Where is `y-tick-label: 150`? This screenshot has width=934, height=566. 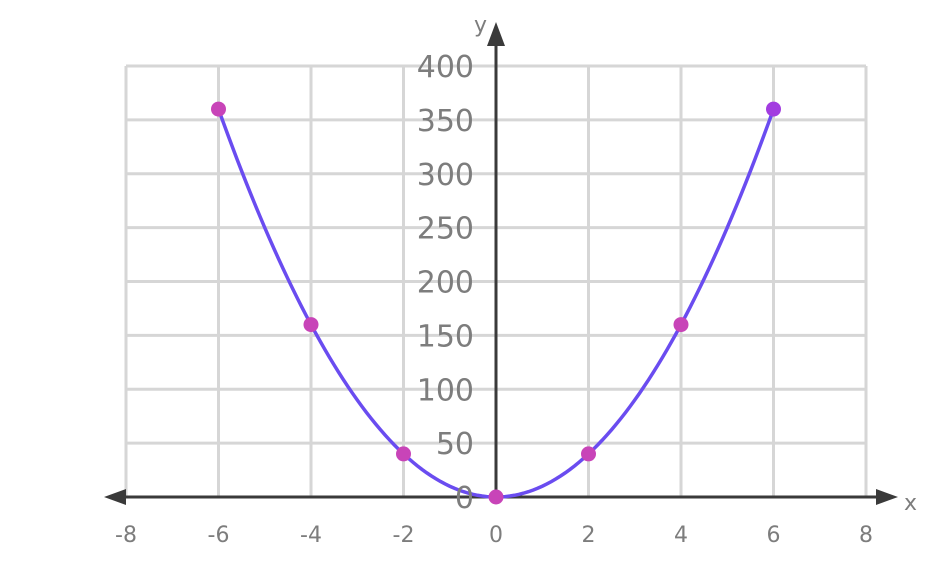
y-tick-label: 150 is located at coordinates (445, 336).